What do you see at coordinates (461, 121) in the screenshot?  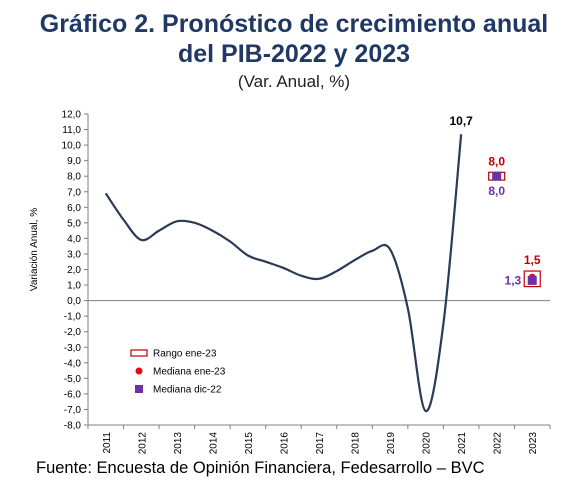 I see `label-2021-value: 10,7` at bounding box center [461, 121].